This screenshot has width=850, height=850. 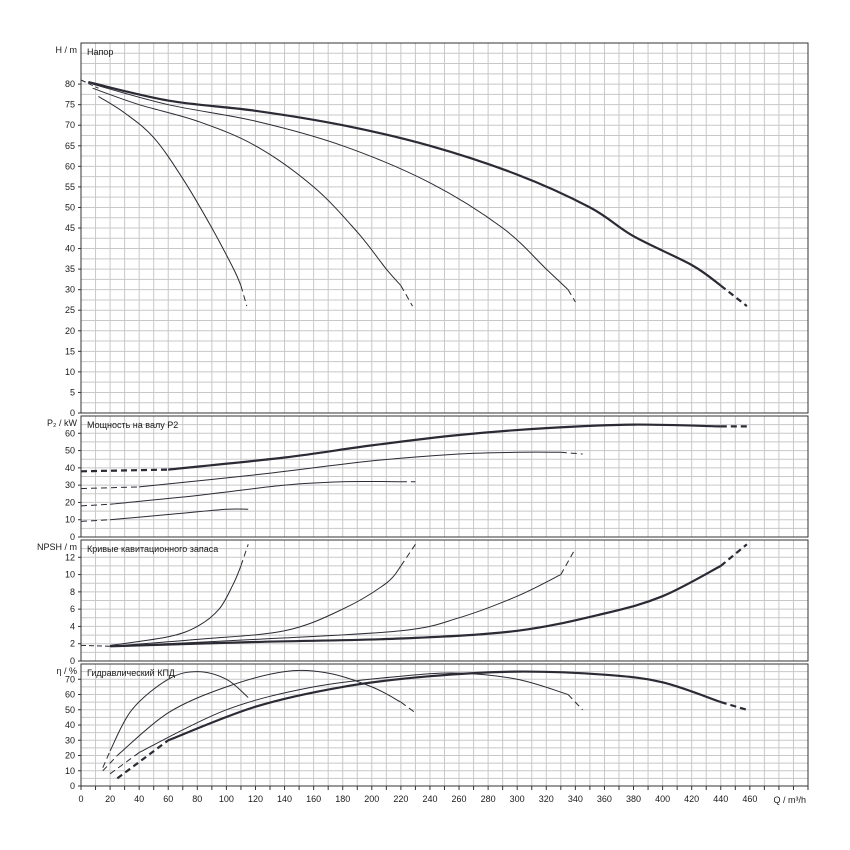 I want to click on panel-frame-npsh, so click(x=444, y=600).